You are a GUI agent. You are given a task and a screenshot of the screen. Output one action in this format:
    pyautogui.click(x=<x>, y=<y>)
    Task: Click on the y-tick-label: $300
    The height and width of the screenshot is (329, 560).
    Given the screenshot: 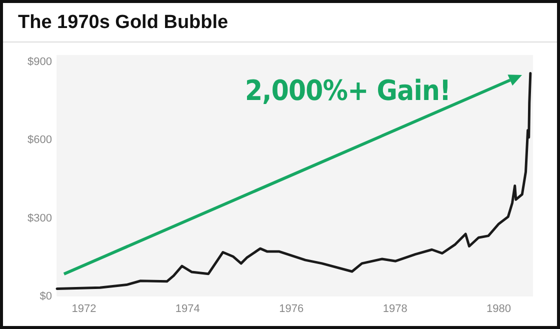 What is the action you would take?
    pyautogui.click(x=40, y=218)
    